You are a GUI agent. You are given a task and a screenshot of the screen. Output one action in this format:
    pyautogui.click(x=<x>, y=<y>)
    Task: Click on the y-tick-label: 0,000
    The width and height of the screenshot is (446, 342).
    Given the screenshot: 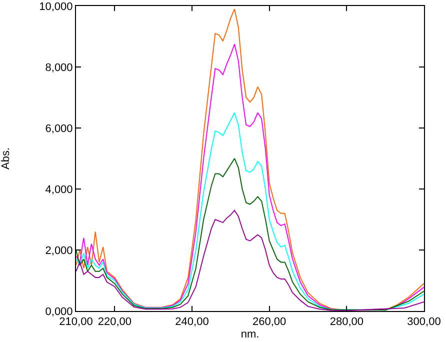 What is the action you would take?
    pyautogui.click(x=59, y=312)
    